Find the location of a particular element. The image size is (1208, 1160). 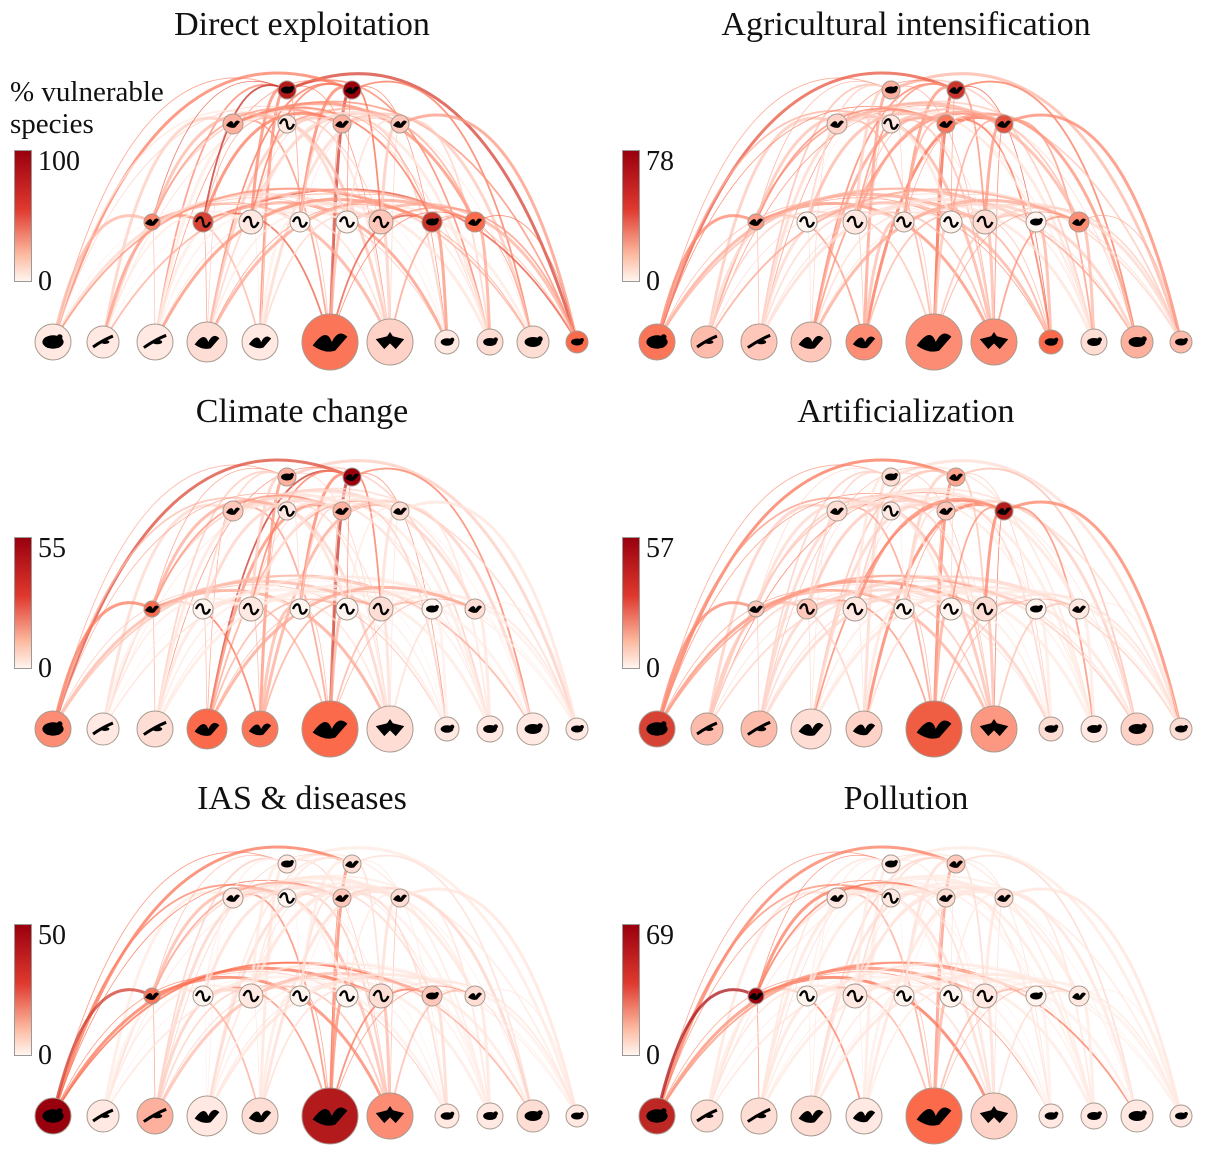

node-crow is located at coordinates (756, 996).